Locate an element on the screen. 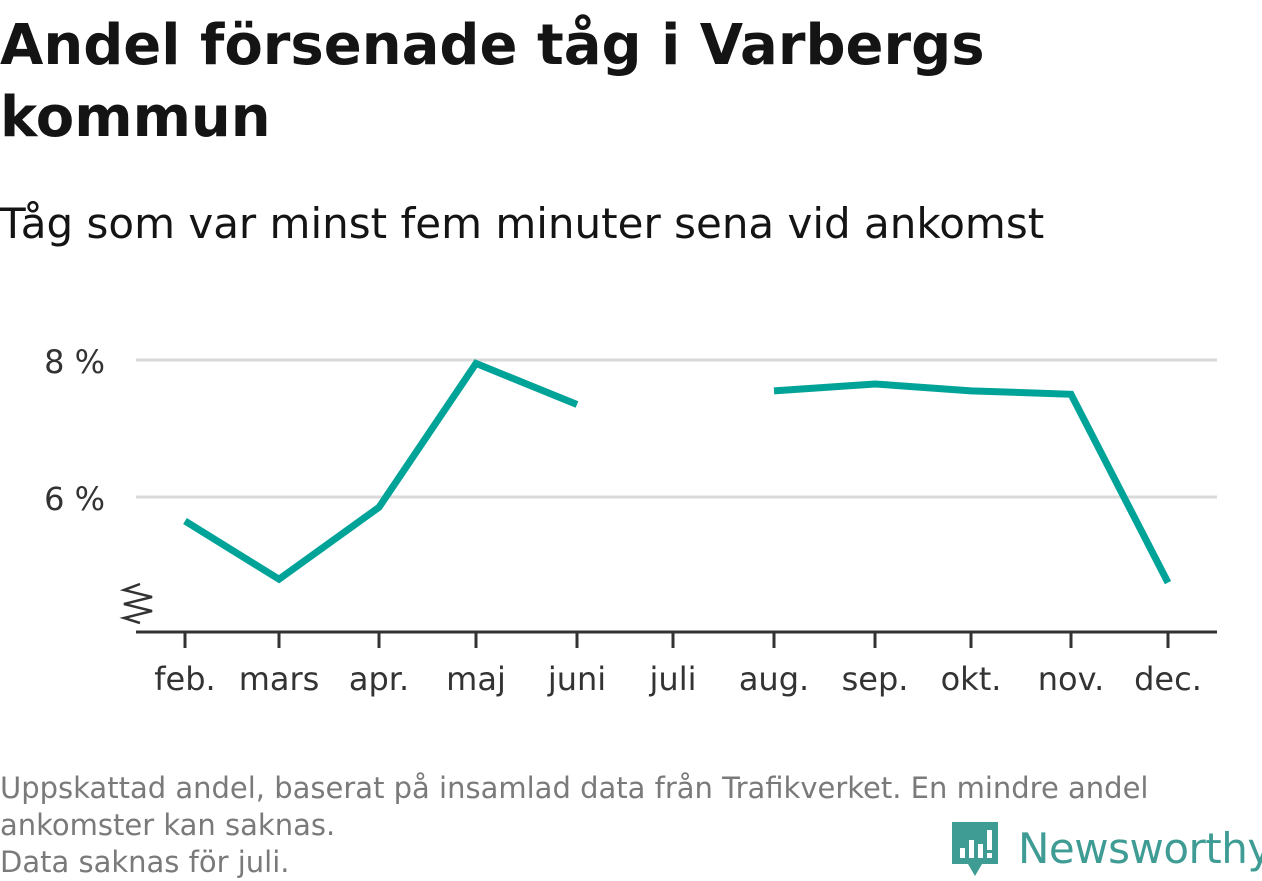 This screenshot has width=1262, height=881. grid-lines is located at coordinates (676, 428).